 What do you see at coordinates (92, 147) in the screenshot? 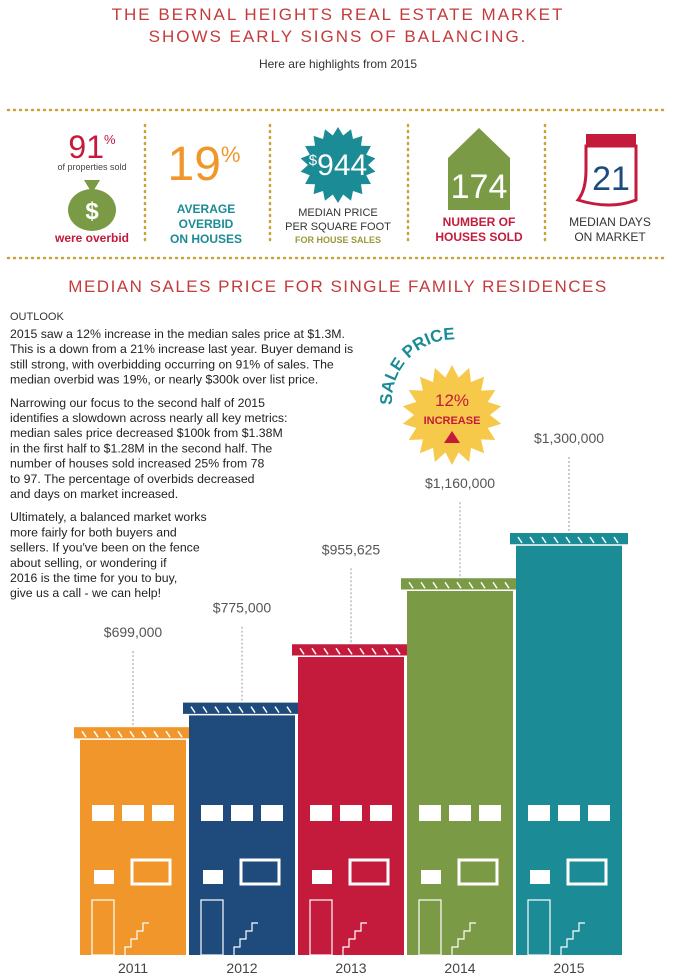
I see `stat-number: 91%` at bounding box center [92, 147].